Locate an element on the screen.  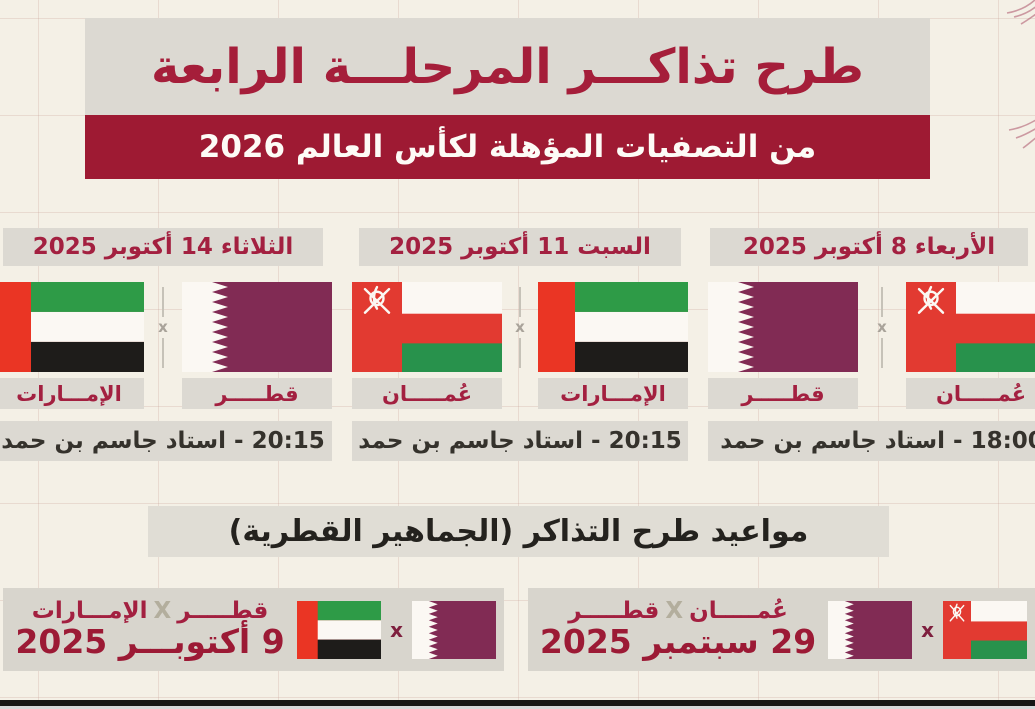
page-subtitle: من التصفيات المؤهلة لكأس العالم 2026 is located at coordinates (507, 146).